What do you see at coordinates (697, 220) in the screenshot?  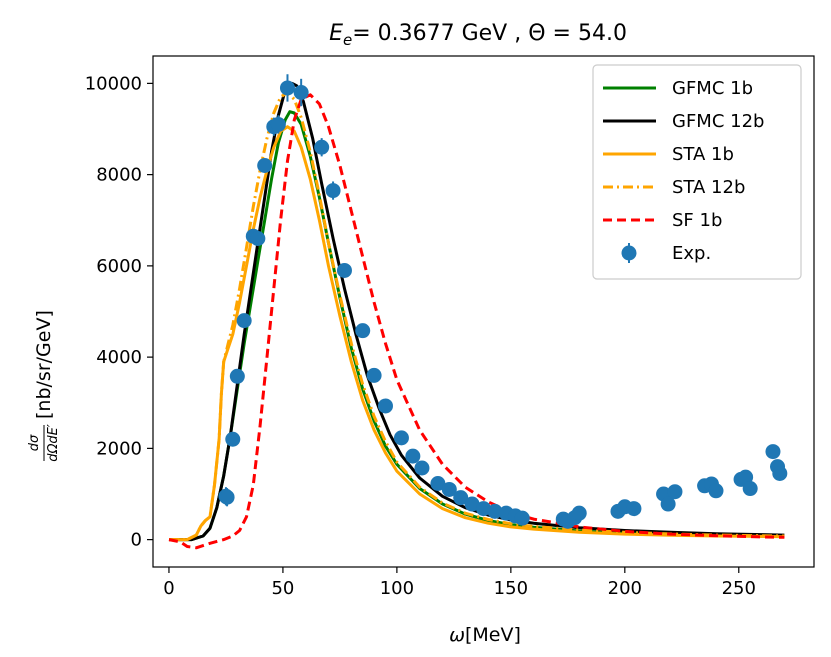 I see `legend-label: SF 1b` at bounding box center [697, 220].